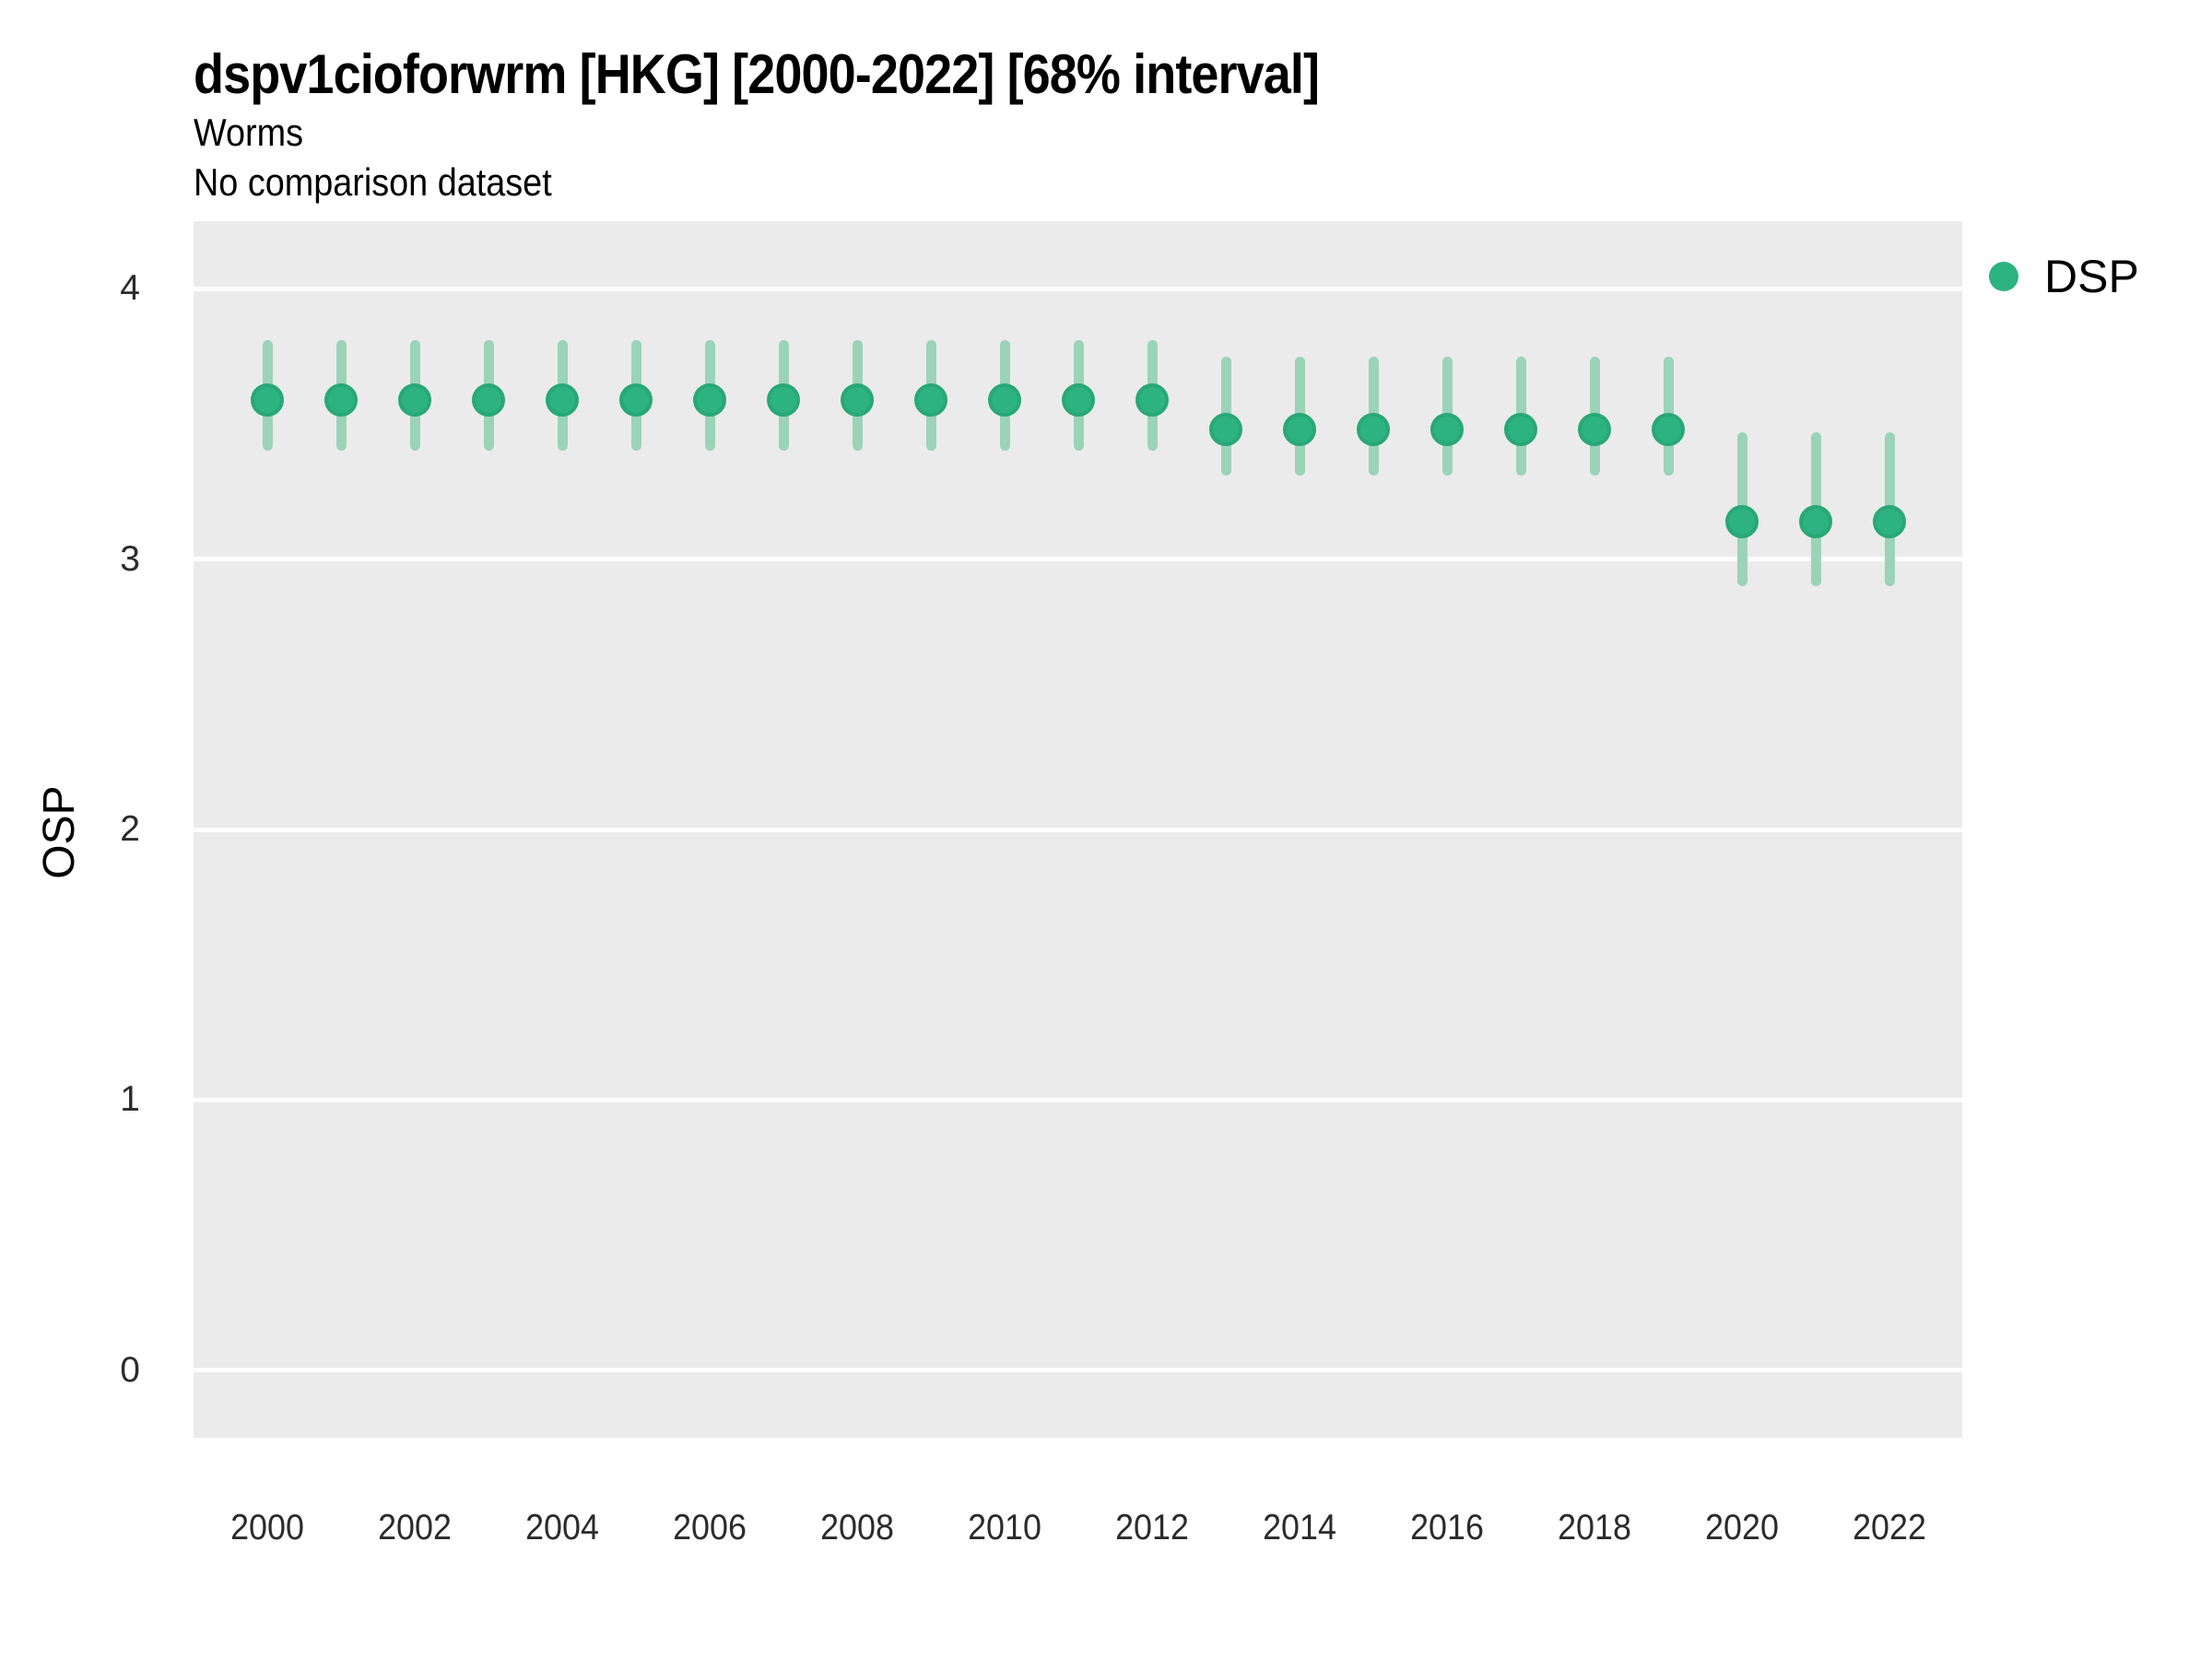  Describe the element at coordinates (1004, 1527) in the screenshot. I see `x-tick-2010: 2010` at that location.